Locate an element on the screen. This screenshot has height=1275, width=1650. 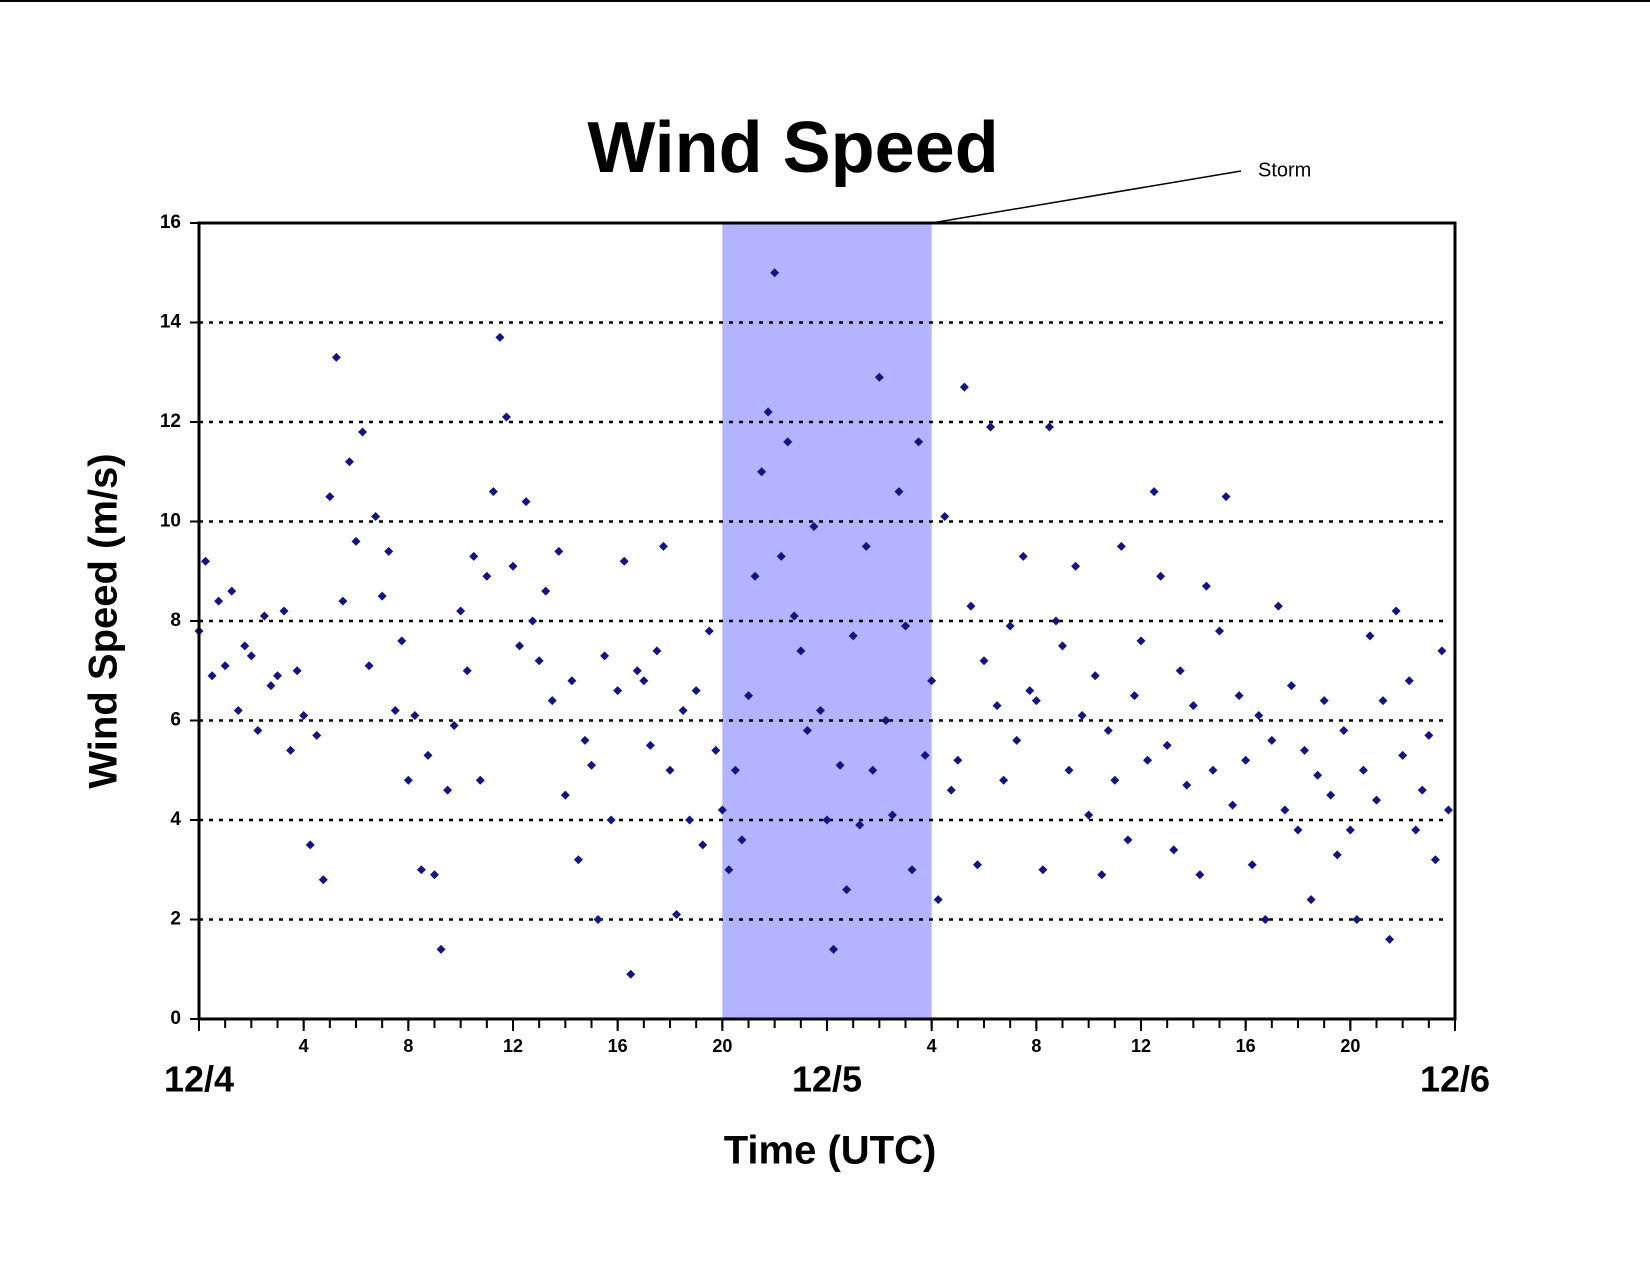
storm-band is located at coordinates (827, 621).